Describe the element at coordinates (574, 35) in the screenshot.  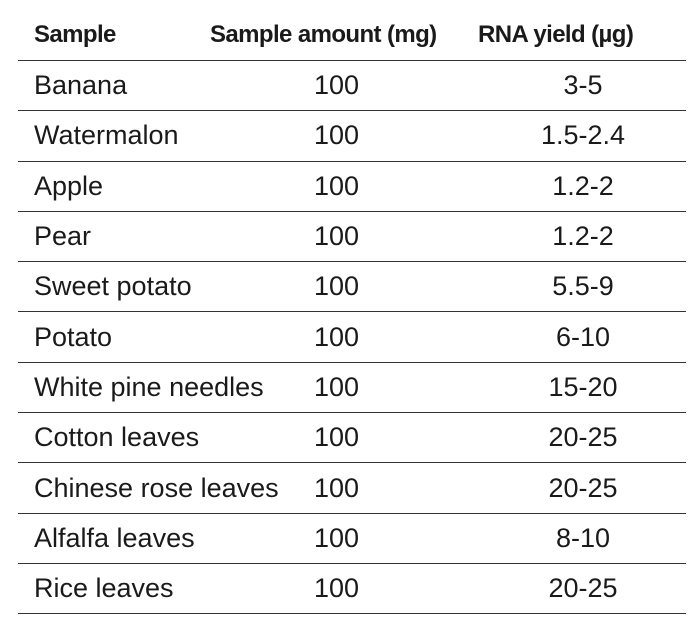
I see `column-header-rna-yield: RNA yield (µg)` at that location.